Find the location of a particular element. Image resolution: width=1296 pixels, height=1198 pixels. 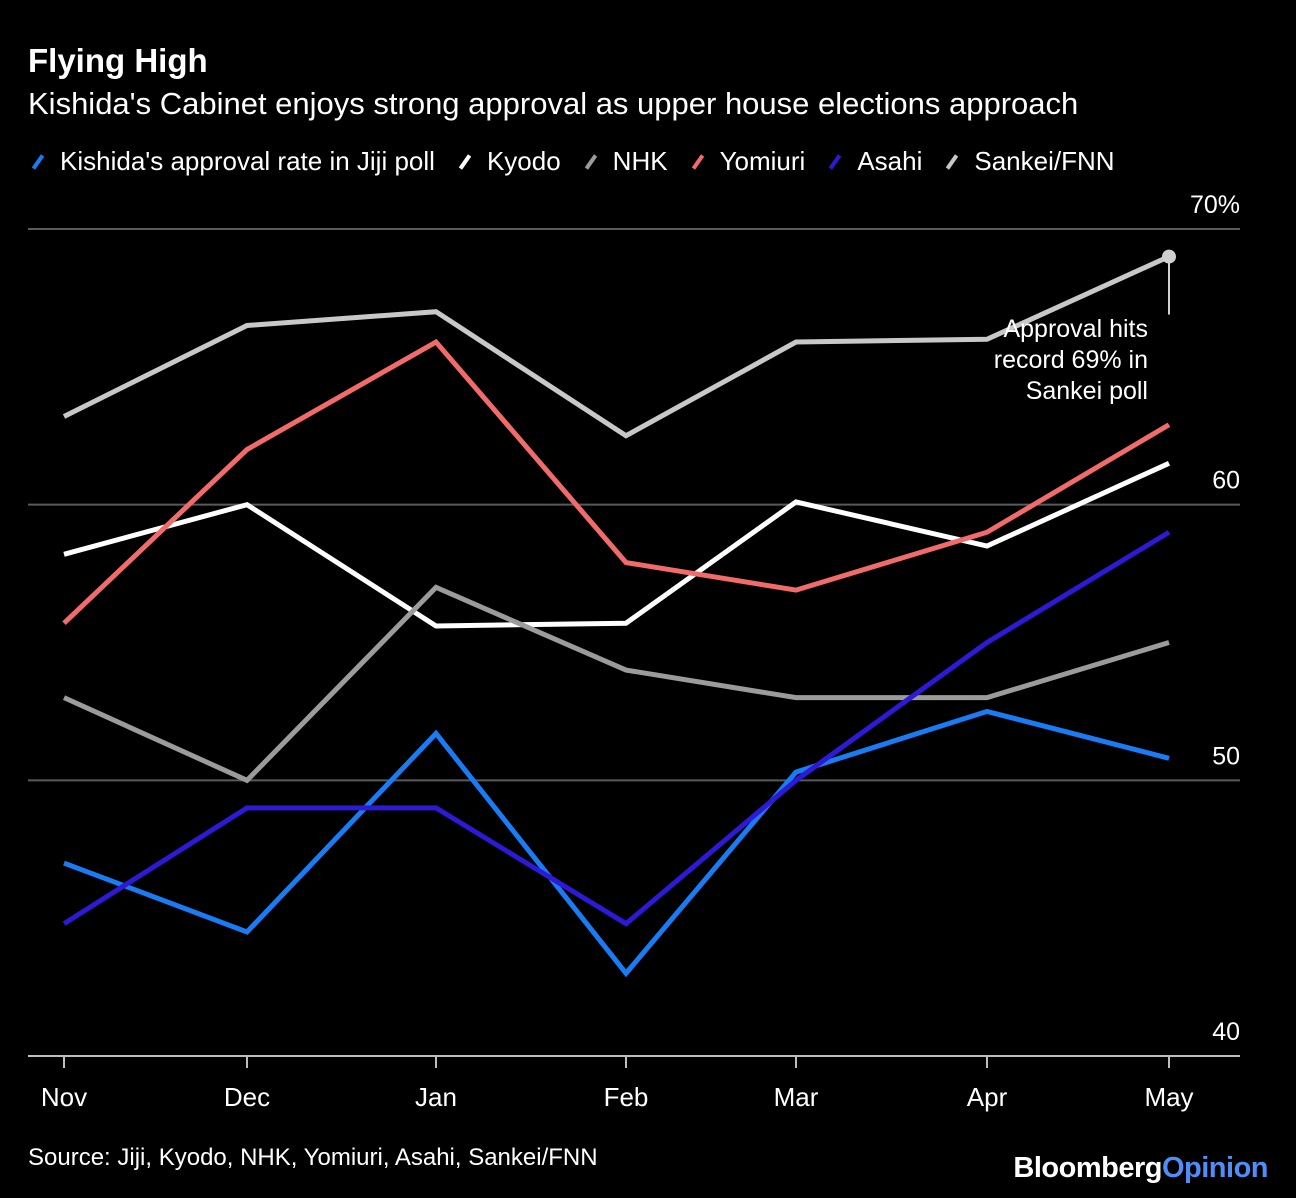

y-tick-label-50: 50 is located at coordinates (1226, 756).